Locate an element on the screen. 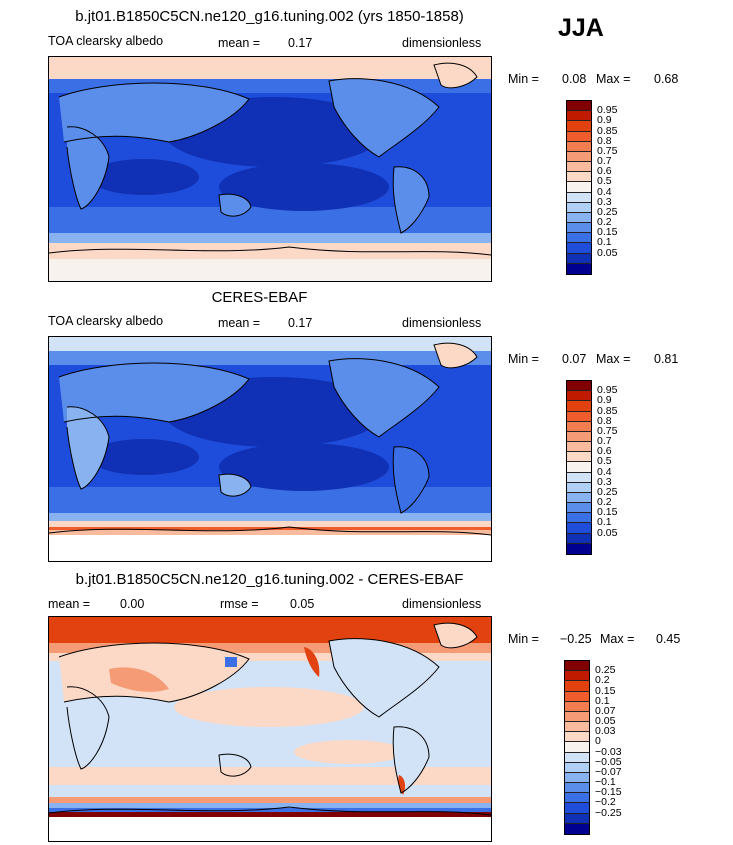 This screenshot has height=845, width=733. colorbar-tick-label: 0.95 is located at coordinates (607, 390).